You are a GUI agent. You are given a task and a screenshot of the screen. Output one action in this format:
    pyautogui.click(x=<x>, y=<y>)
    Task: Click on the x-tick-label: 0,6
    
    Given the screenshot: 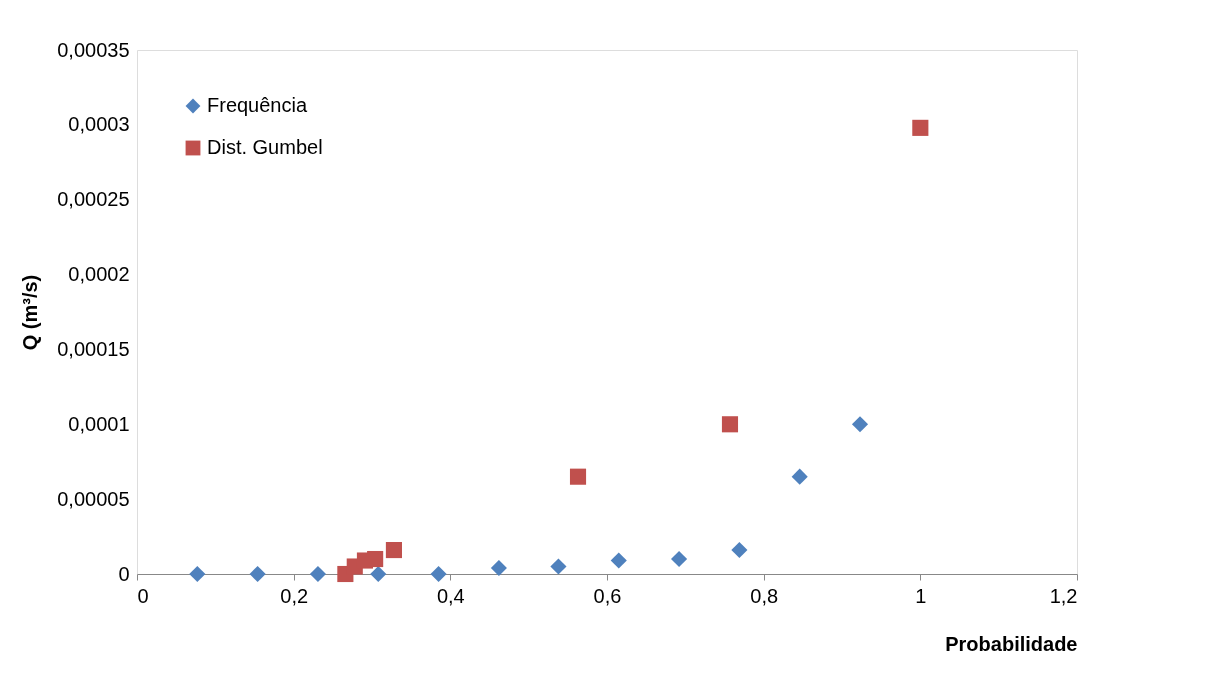 What is the action you would take?
    pyautogui.click(x=607, y=595)
    